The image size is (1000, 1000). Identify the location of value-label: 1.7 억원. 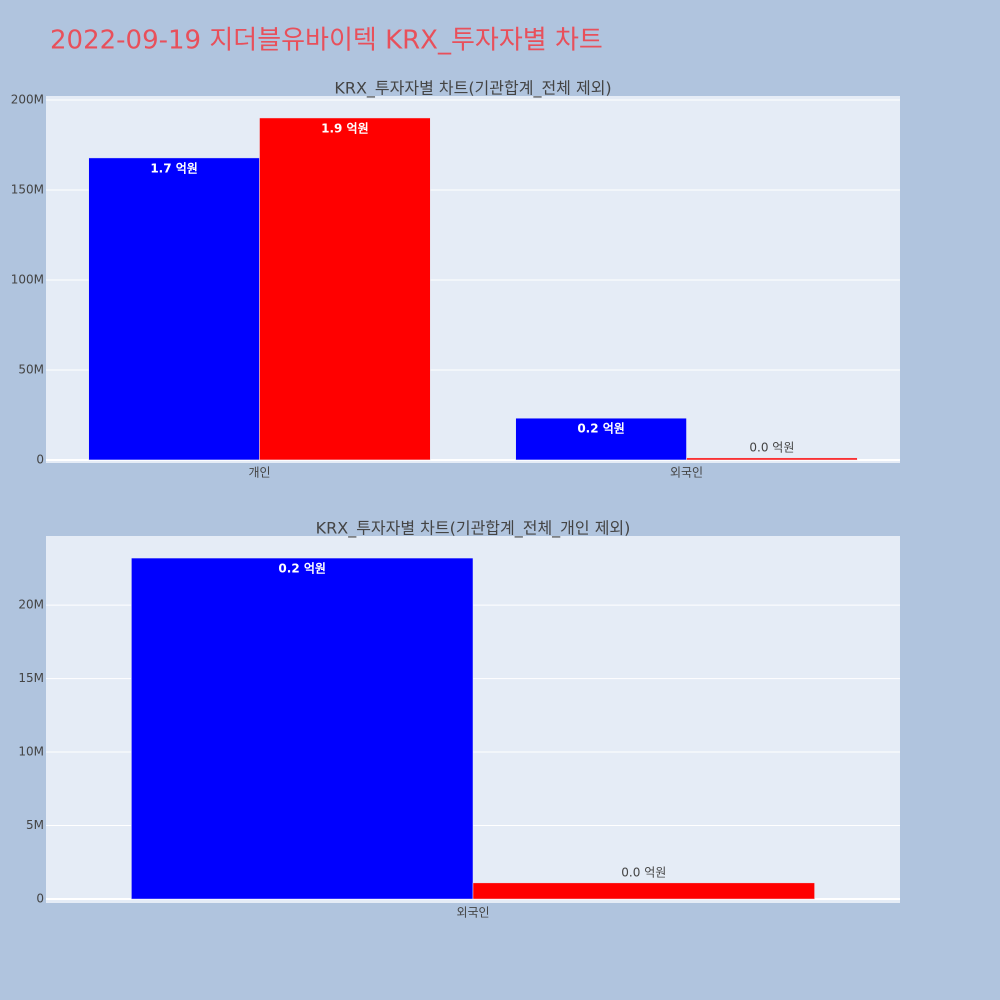
(174, 168).